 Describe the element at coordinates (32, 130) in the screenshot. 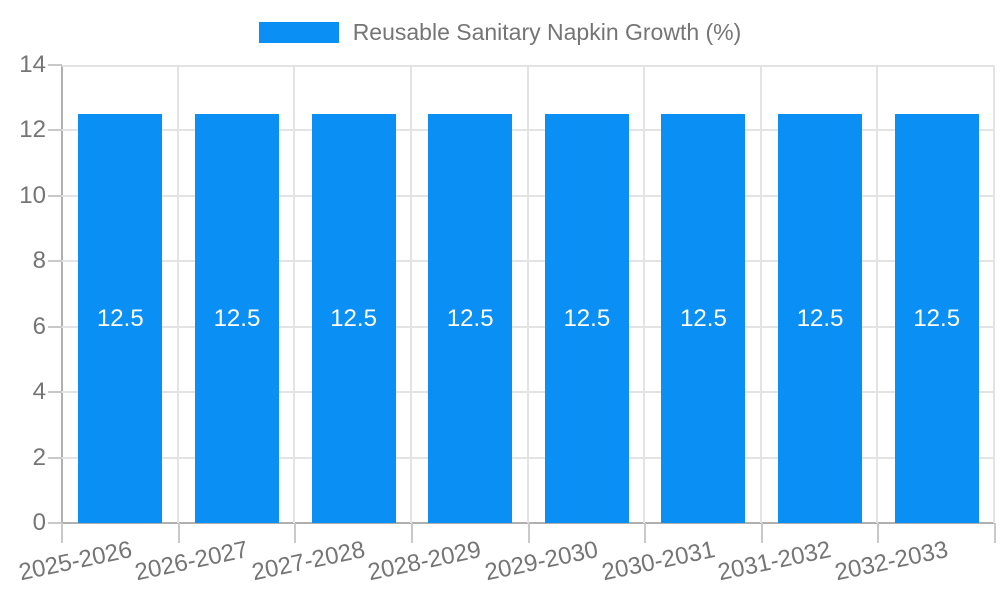

I see `y-tick-label: 12` at that location.